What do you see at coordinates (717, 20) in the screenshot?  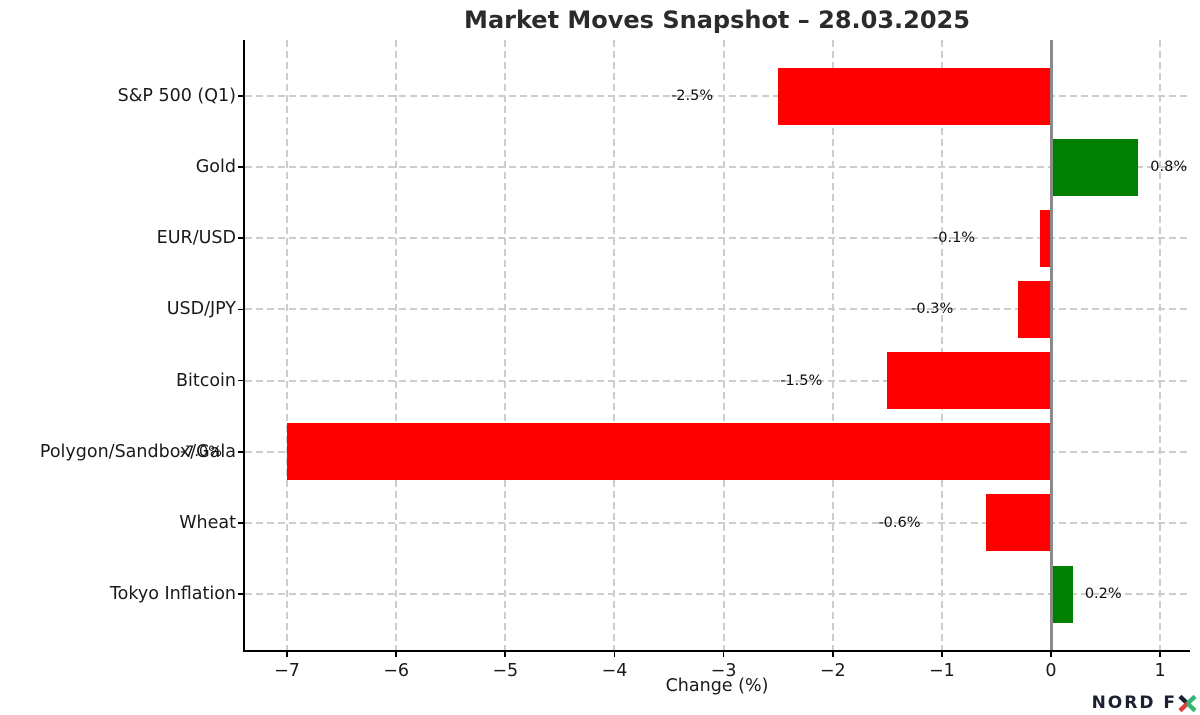 I see `chart-title: Market Moves Snapshot – 28.03.2025` at bounding box center [717, 20].